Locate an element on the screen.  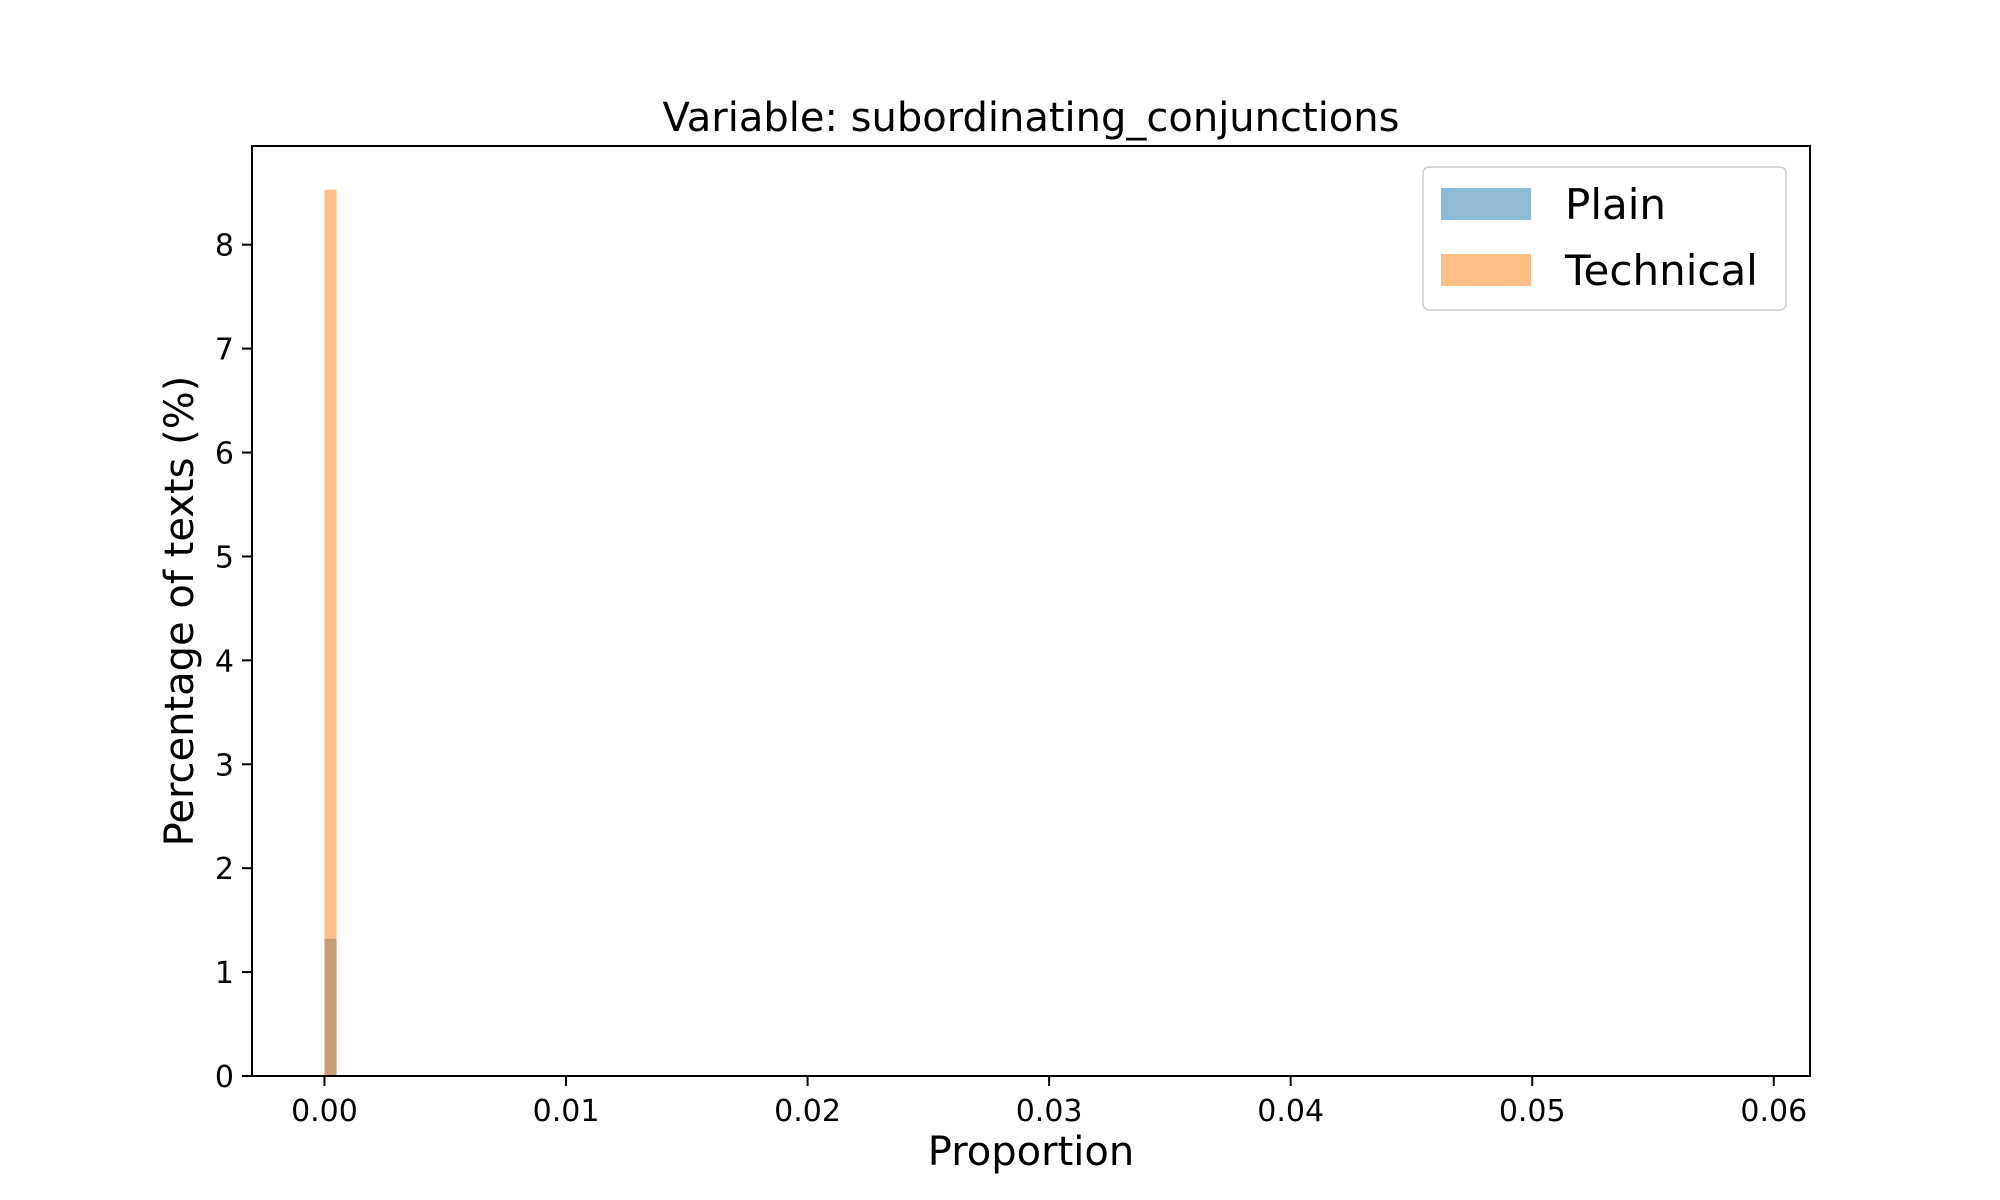
x-axis-label: Proportion is located at coordinates (1031, 1152).